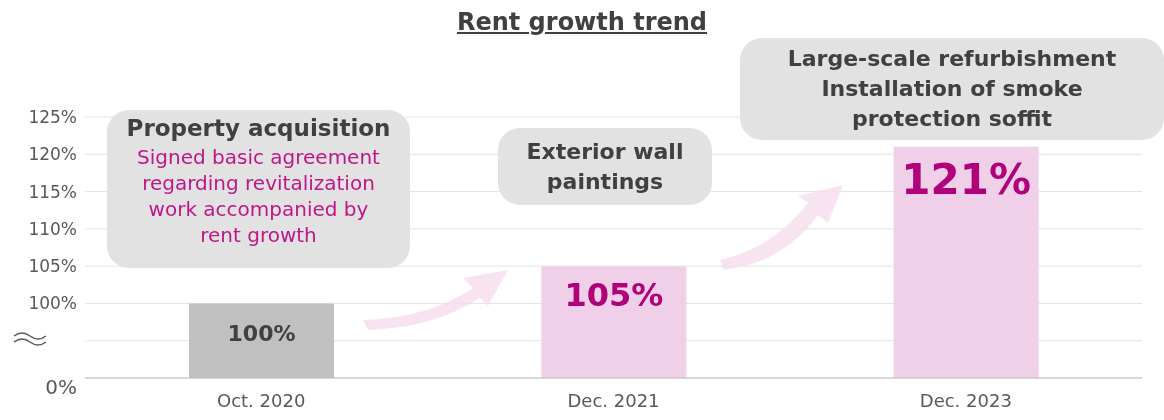 This screenshot has height=420, width=1164. I want to click on data-label: 121%, so click(966, 180).